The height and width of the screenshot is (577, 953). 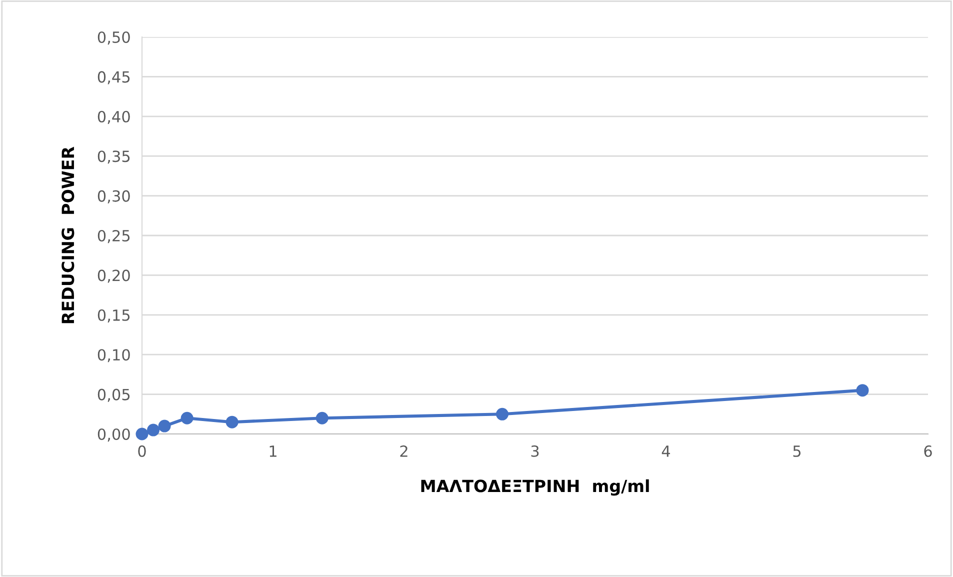 I want to click on x-tick-label: 4, so click(x=666, y=451).